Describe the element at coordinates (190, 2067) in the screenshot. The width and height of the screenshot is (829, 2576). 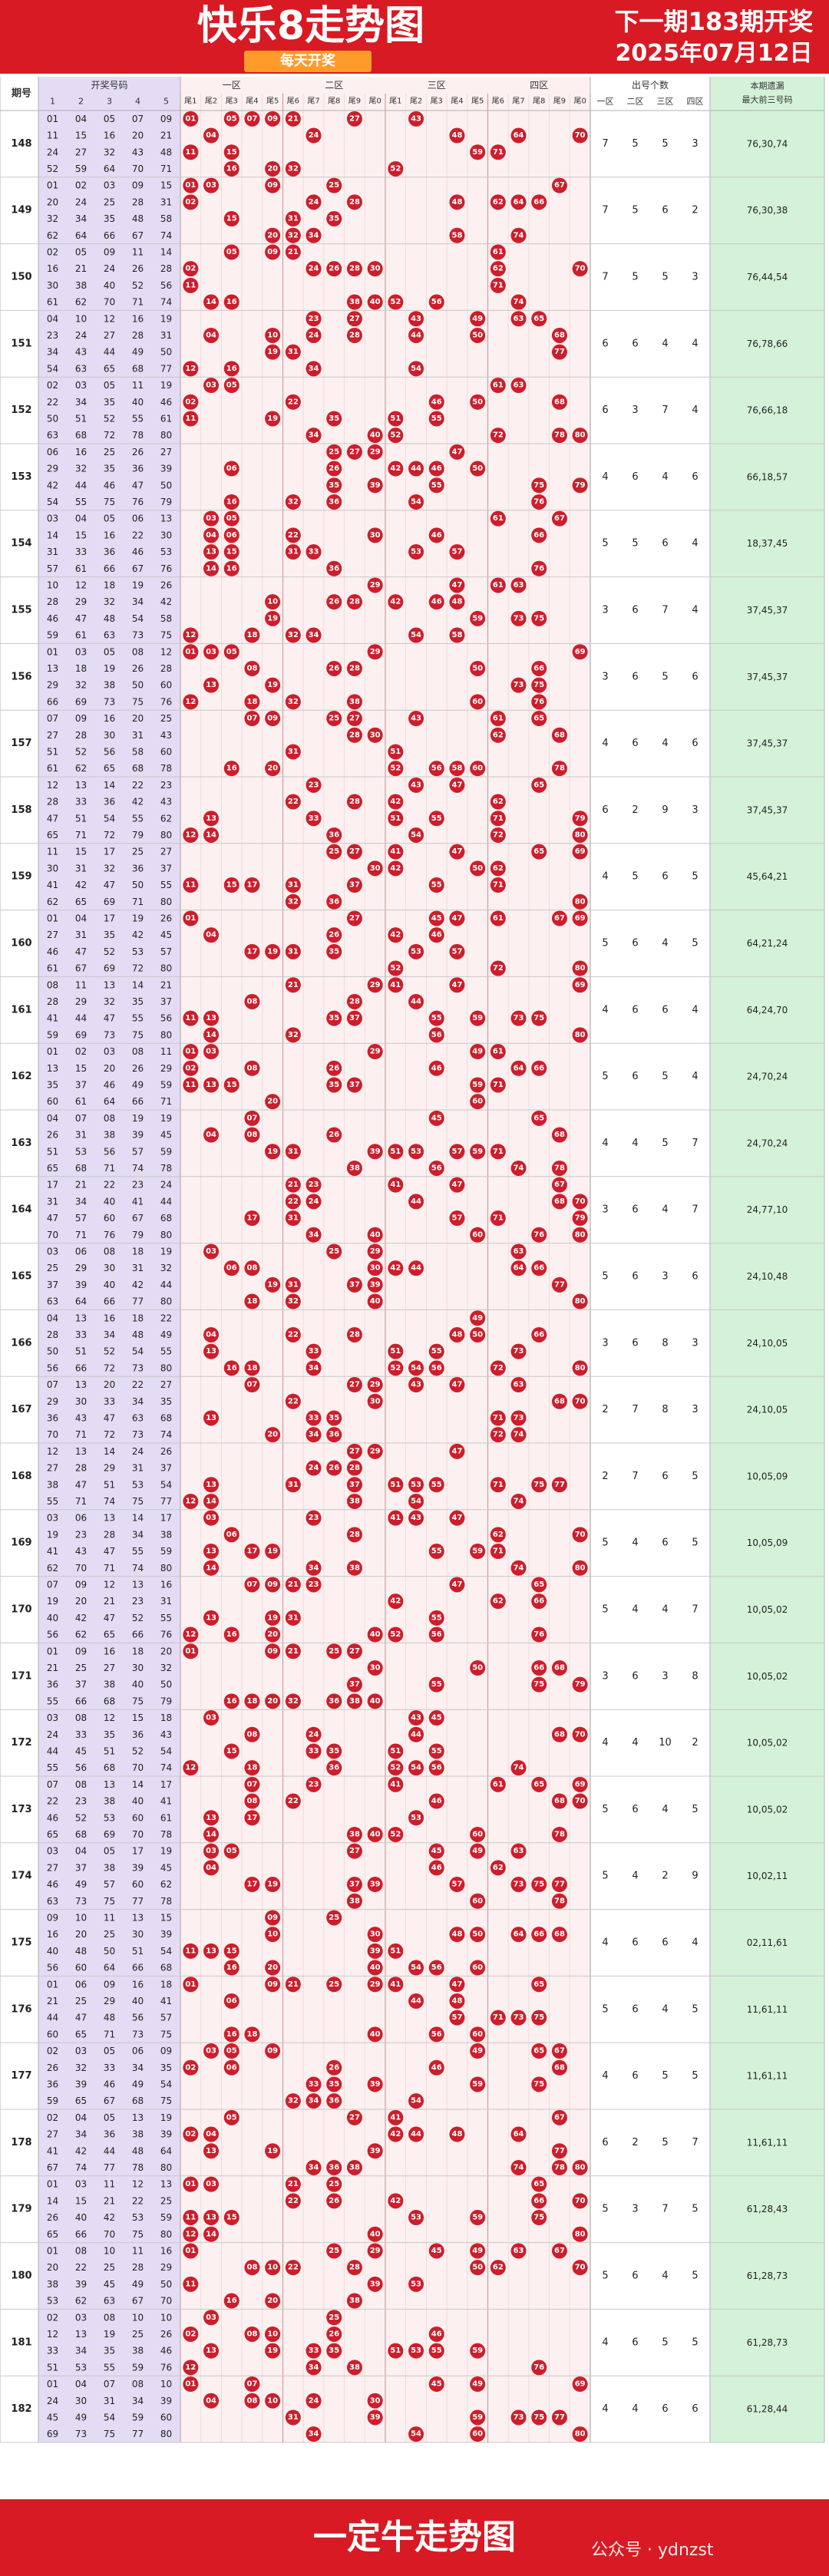
I see `ball-label: 02` at that location.